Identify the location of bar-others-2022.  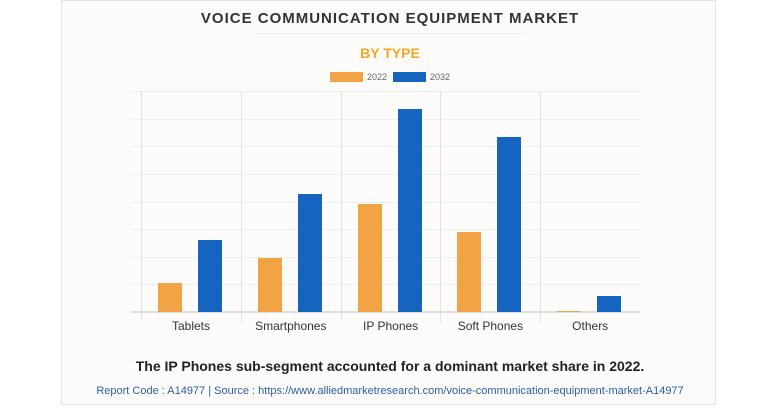
(569, 311).